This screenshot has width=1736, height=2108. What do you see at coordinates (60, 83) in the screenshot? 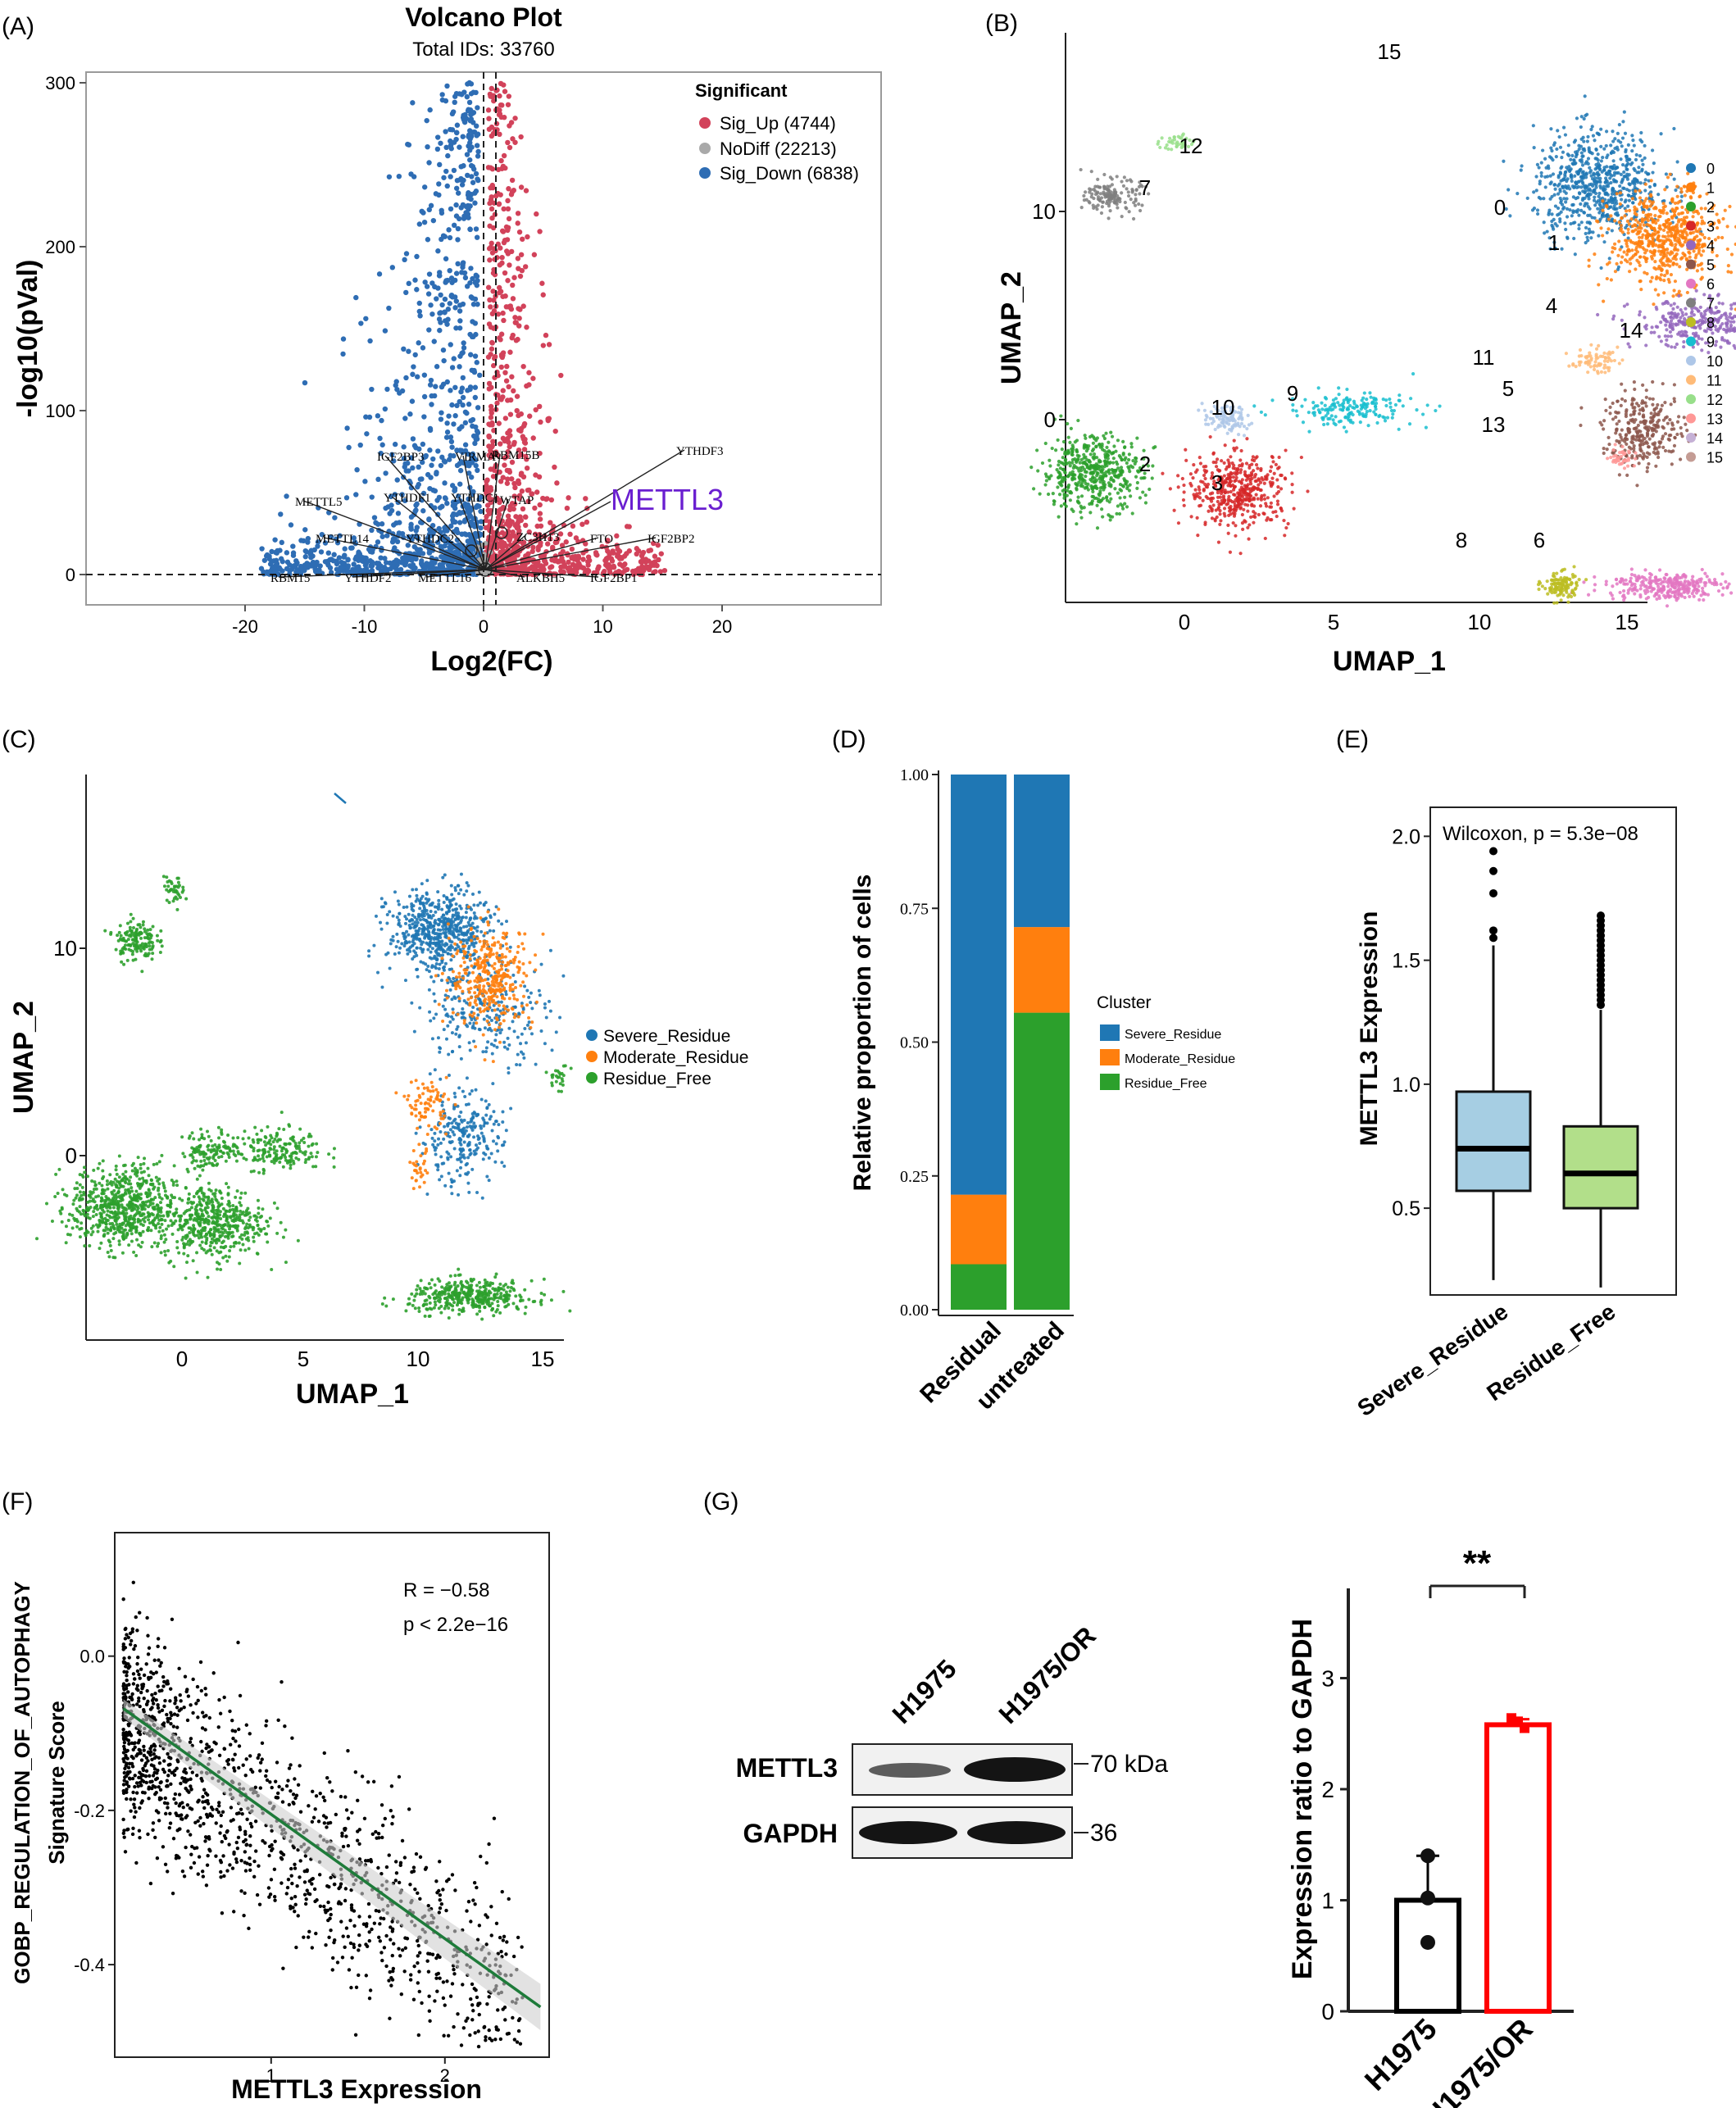
I see `y-tick-label: 300` at bounding box center [60, 83].